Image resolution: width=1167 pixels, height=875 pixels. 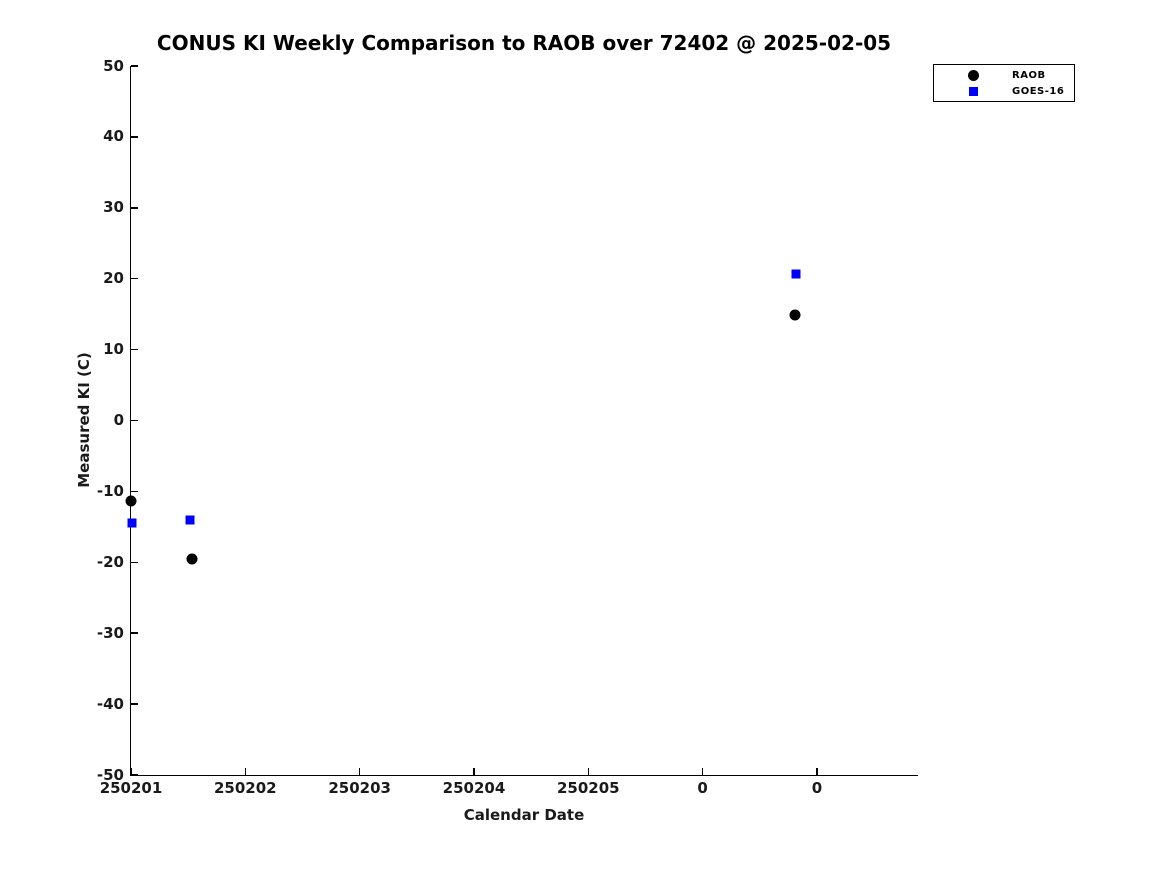 What do you see at coordinates (245, 788) in the screenshot?
I see `x-tick-label: 250202` at bounding box center [245, 788].